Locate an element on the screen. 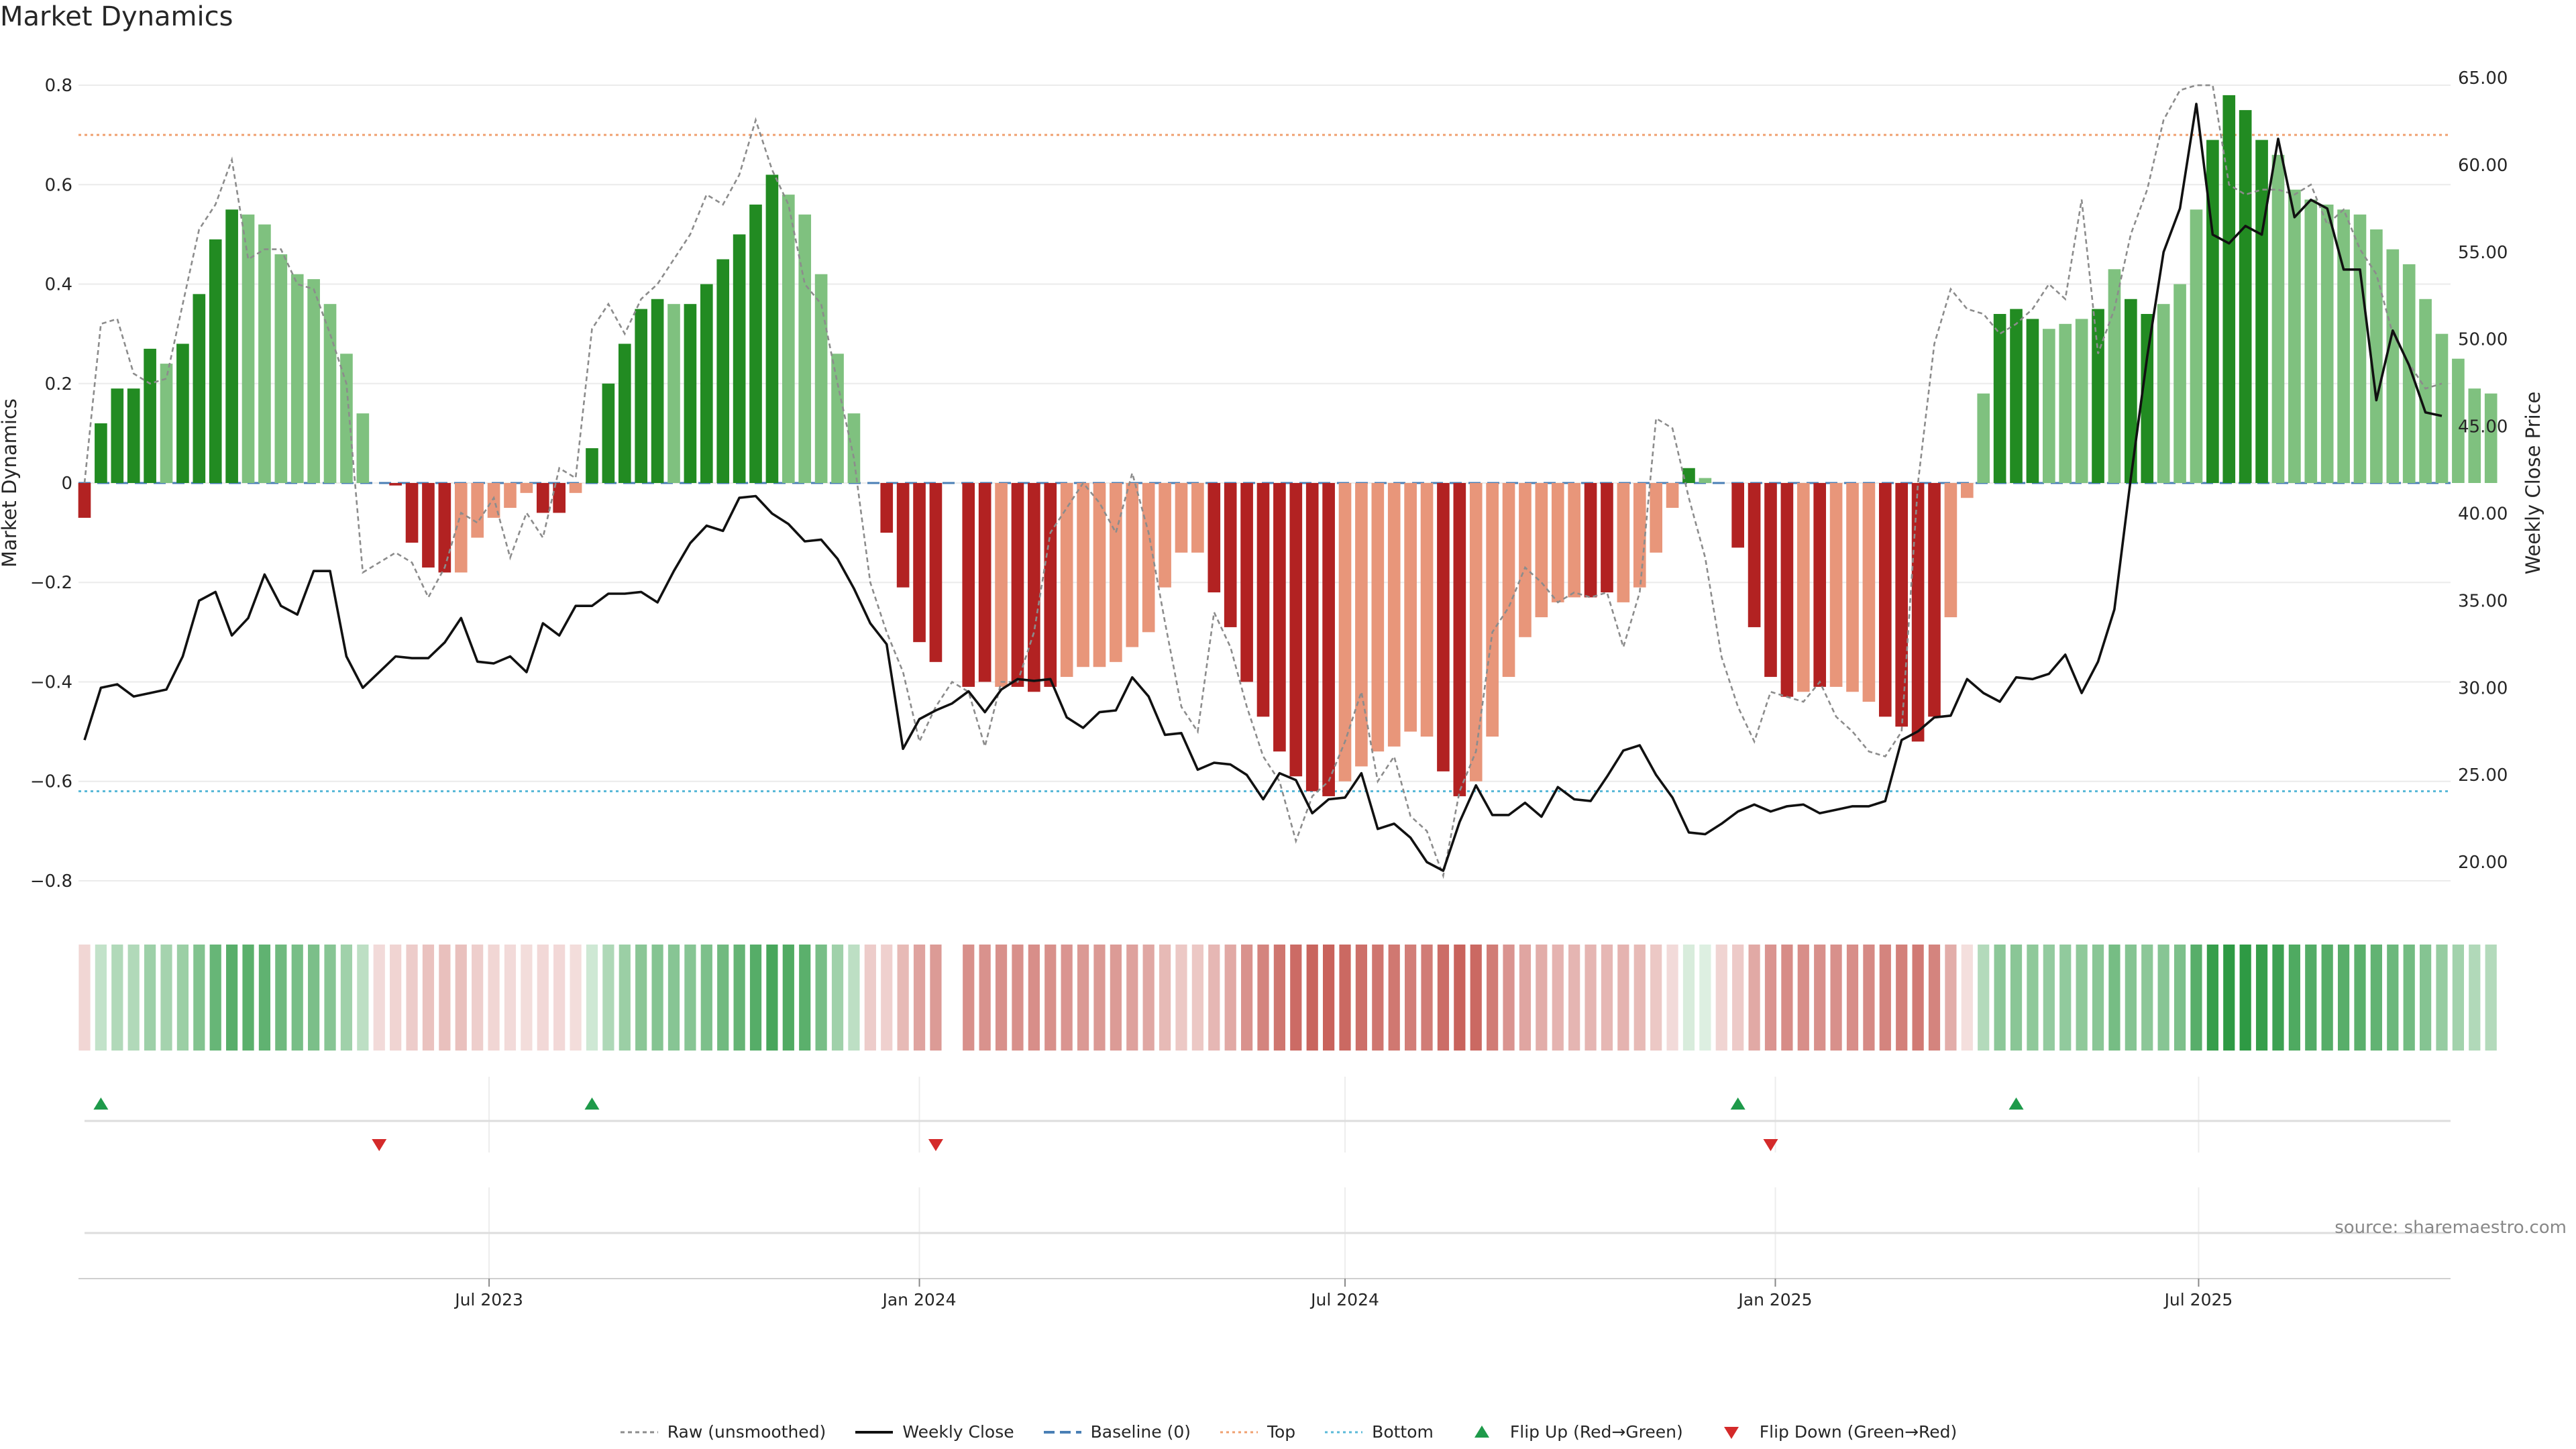  legend-item-flip-down: Flip Down (Green→Red) is located at coordinates (1834, 1432).